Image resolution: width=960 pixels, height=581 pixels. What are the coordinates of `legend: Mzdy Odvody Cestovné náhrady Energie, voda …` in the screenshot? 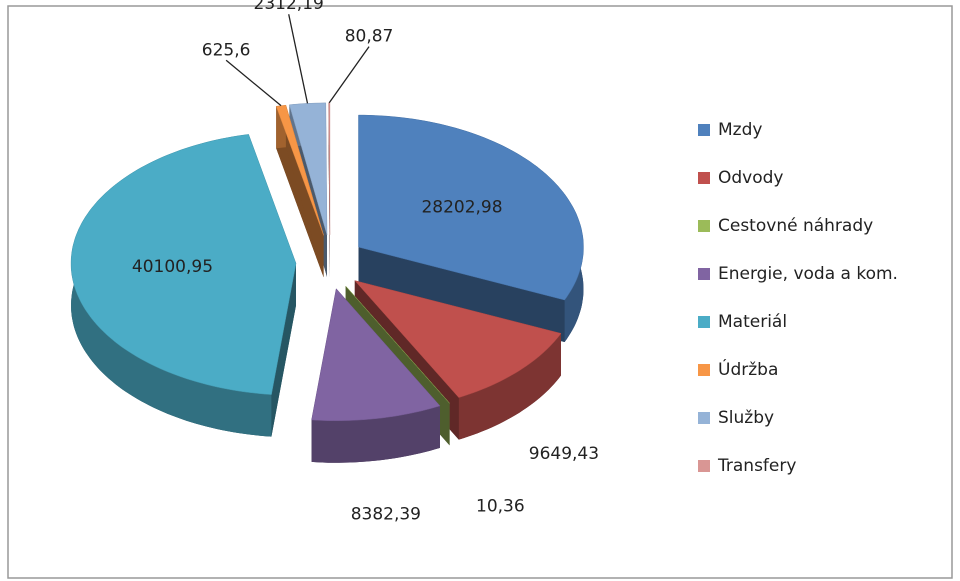 It's located at (798, 298).